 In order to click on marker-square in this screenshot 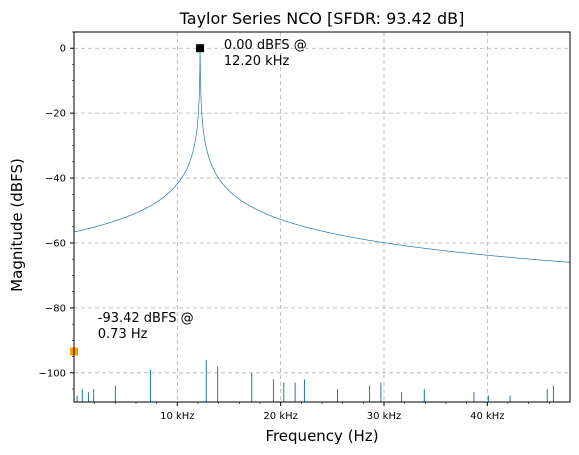, I will do `click(200, 48)`.